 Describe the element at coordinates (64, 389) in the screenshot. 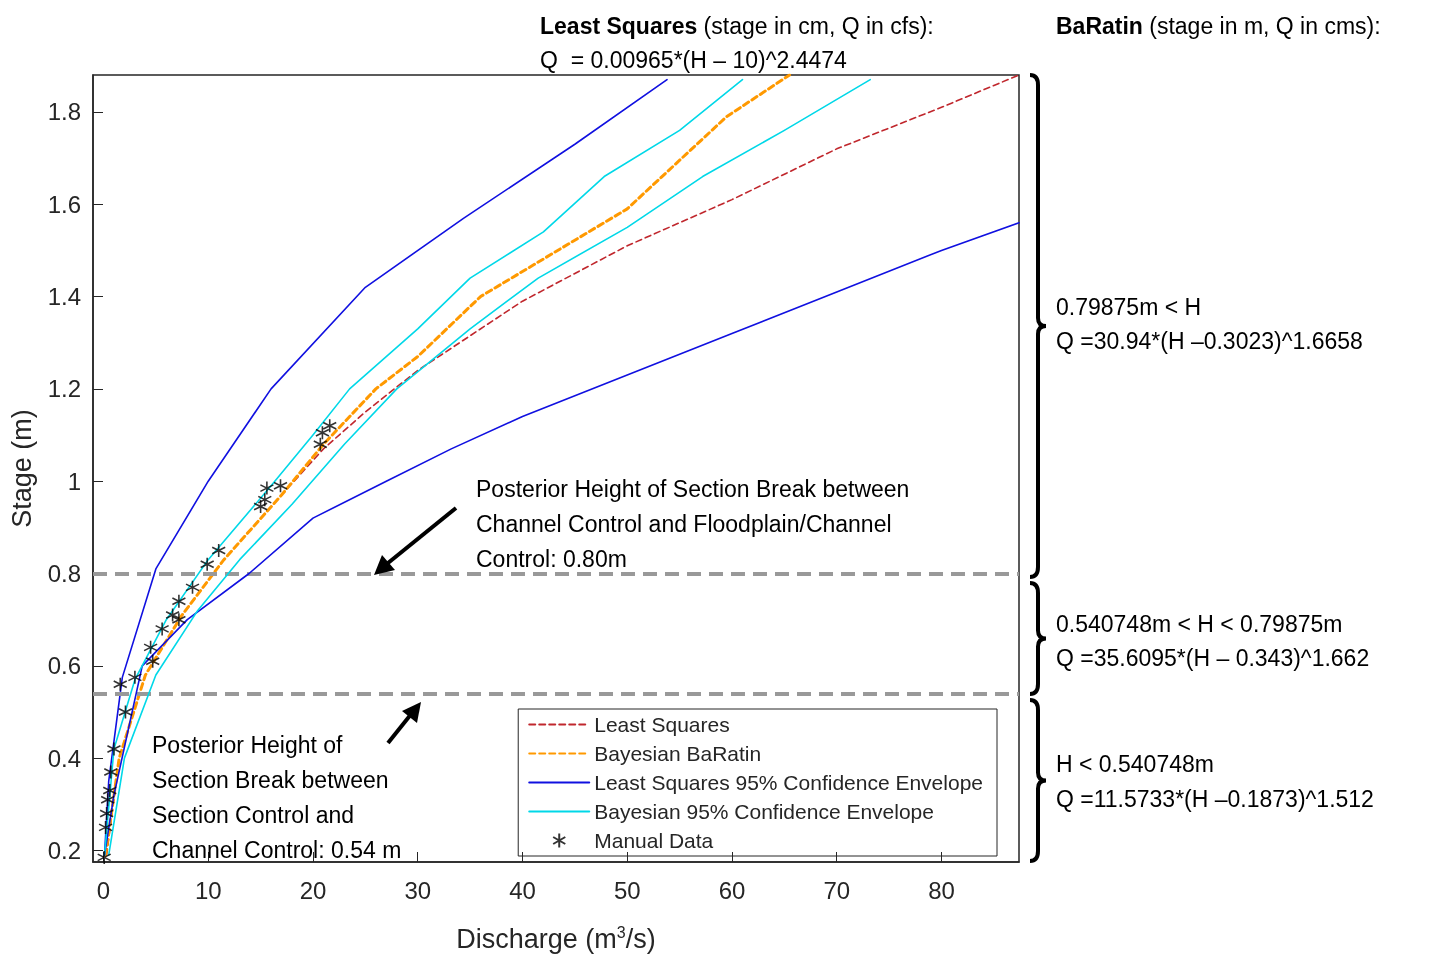

I see `y-tick-label: 1.2` at that location.